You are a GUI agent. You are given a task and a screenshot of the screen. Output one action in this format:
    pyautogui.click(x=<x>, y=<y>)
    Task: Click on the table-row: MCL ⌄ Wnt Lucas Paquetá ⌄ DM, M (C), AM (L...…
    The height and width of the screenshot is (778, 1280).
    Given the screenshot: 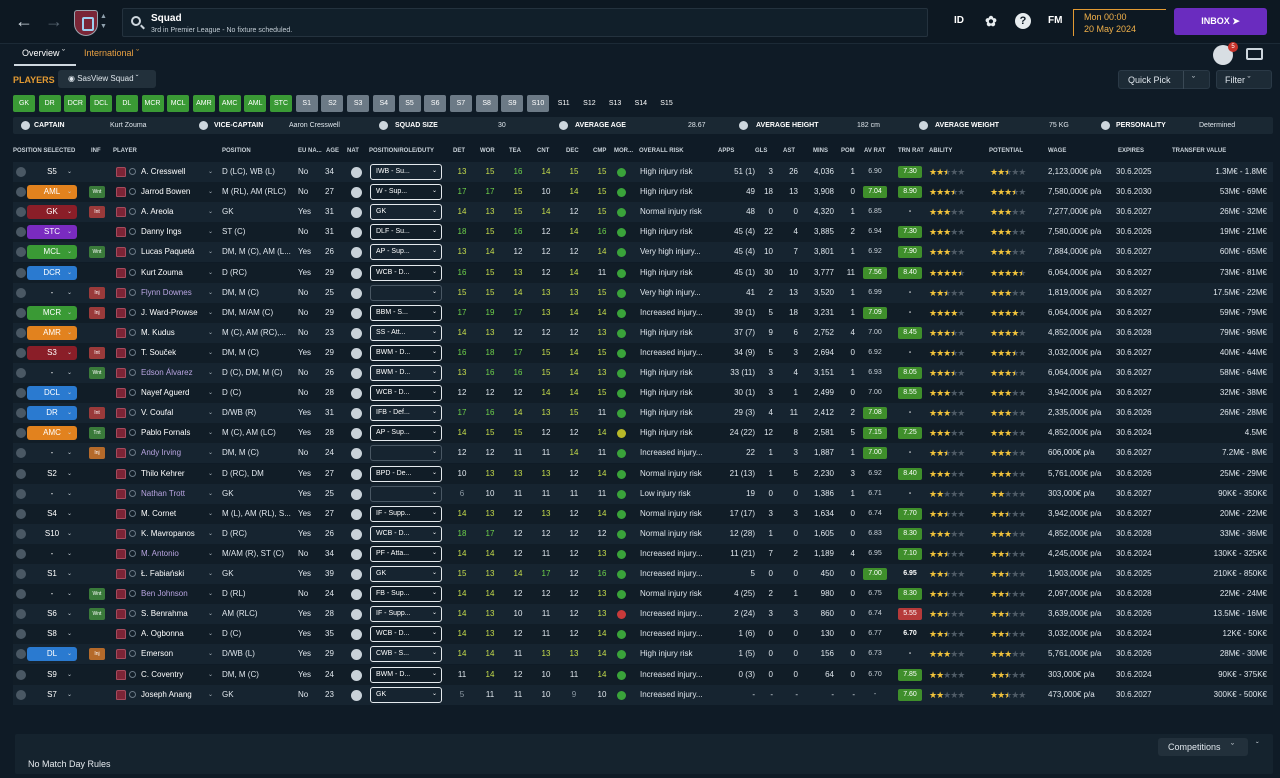 What is the action you would take?
    pyautogui.click(x=643, y=252)
    